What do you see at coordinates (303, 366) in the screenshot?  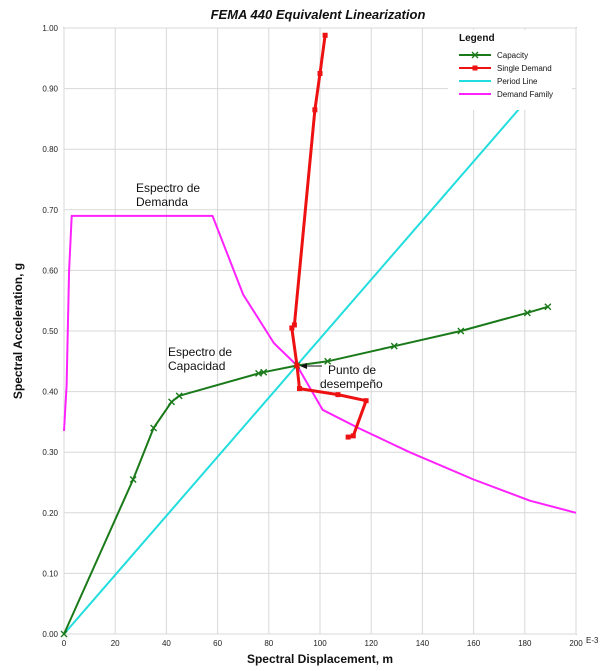 I see `annotation-arrowhead` at bounding box center [303, 366].